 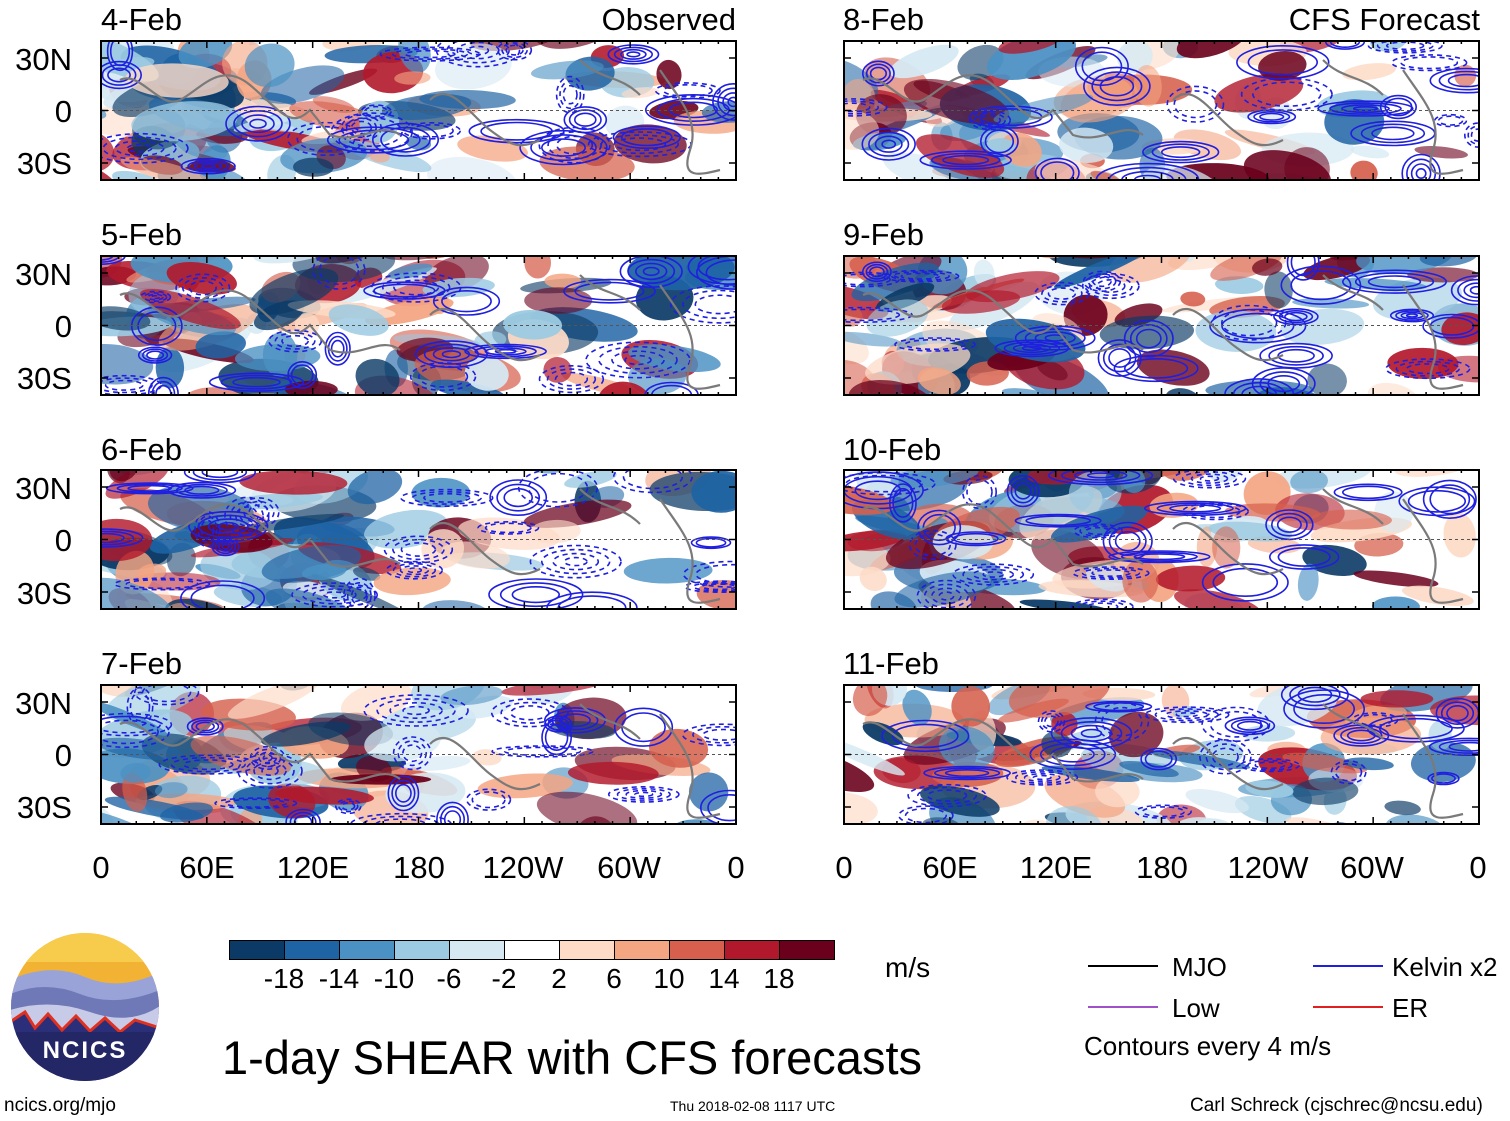 What do you see at coordinates (779, 978) in the screenshot?
I see `colorbar-label: 18` at bounding box center [779, 978].